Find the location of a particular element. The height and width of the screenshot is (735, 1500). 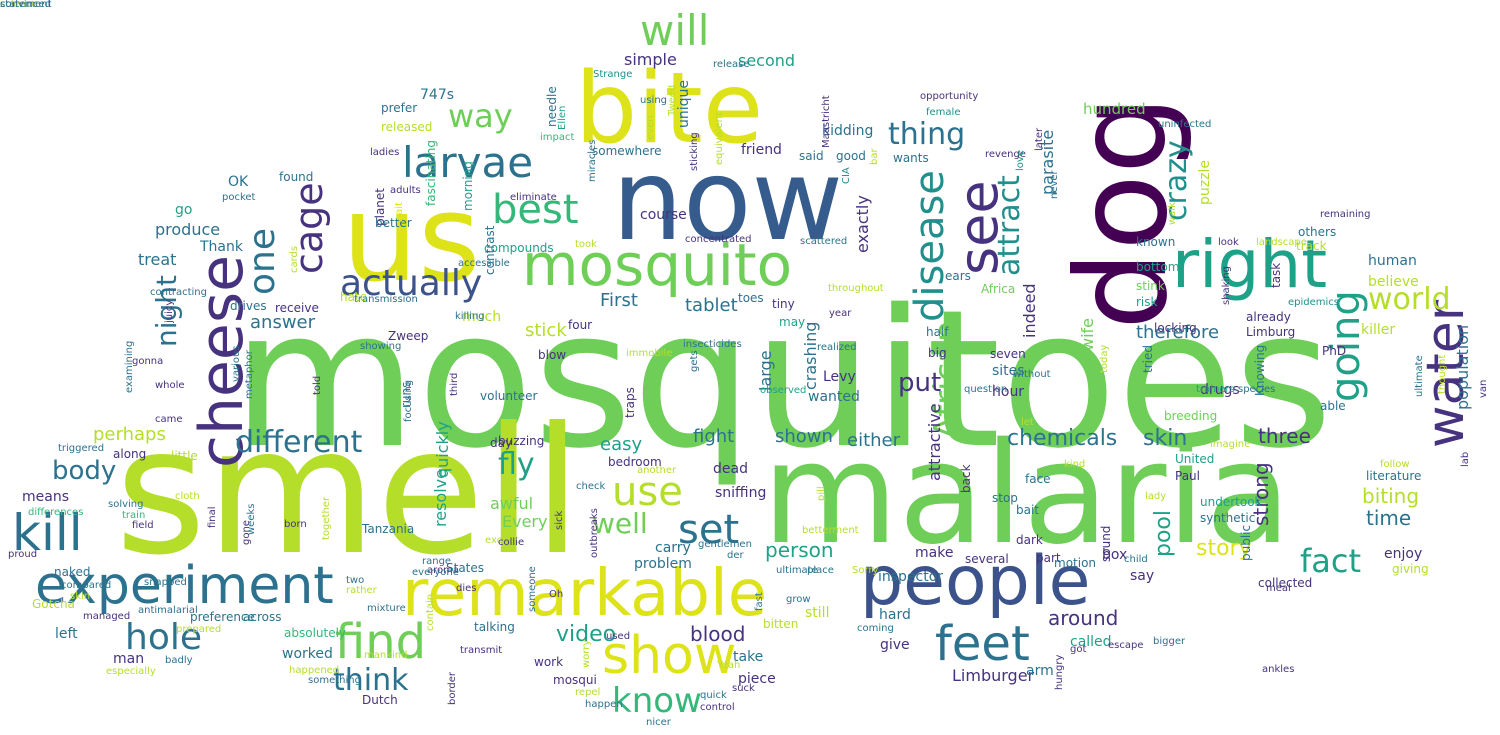

cloud-word: follow is located at coordinates (1395, 464).